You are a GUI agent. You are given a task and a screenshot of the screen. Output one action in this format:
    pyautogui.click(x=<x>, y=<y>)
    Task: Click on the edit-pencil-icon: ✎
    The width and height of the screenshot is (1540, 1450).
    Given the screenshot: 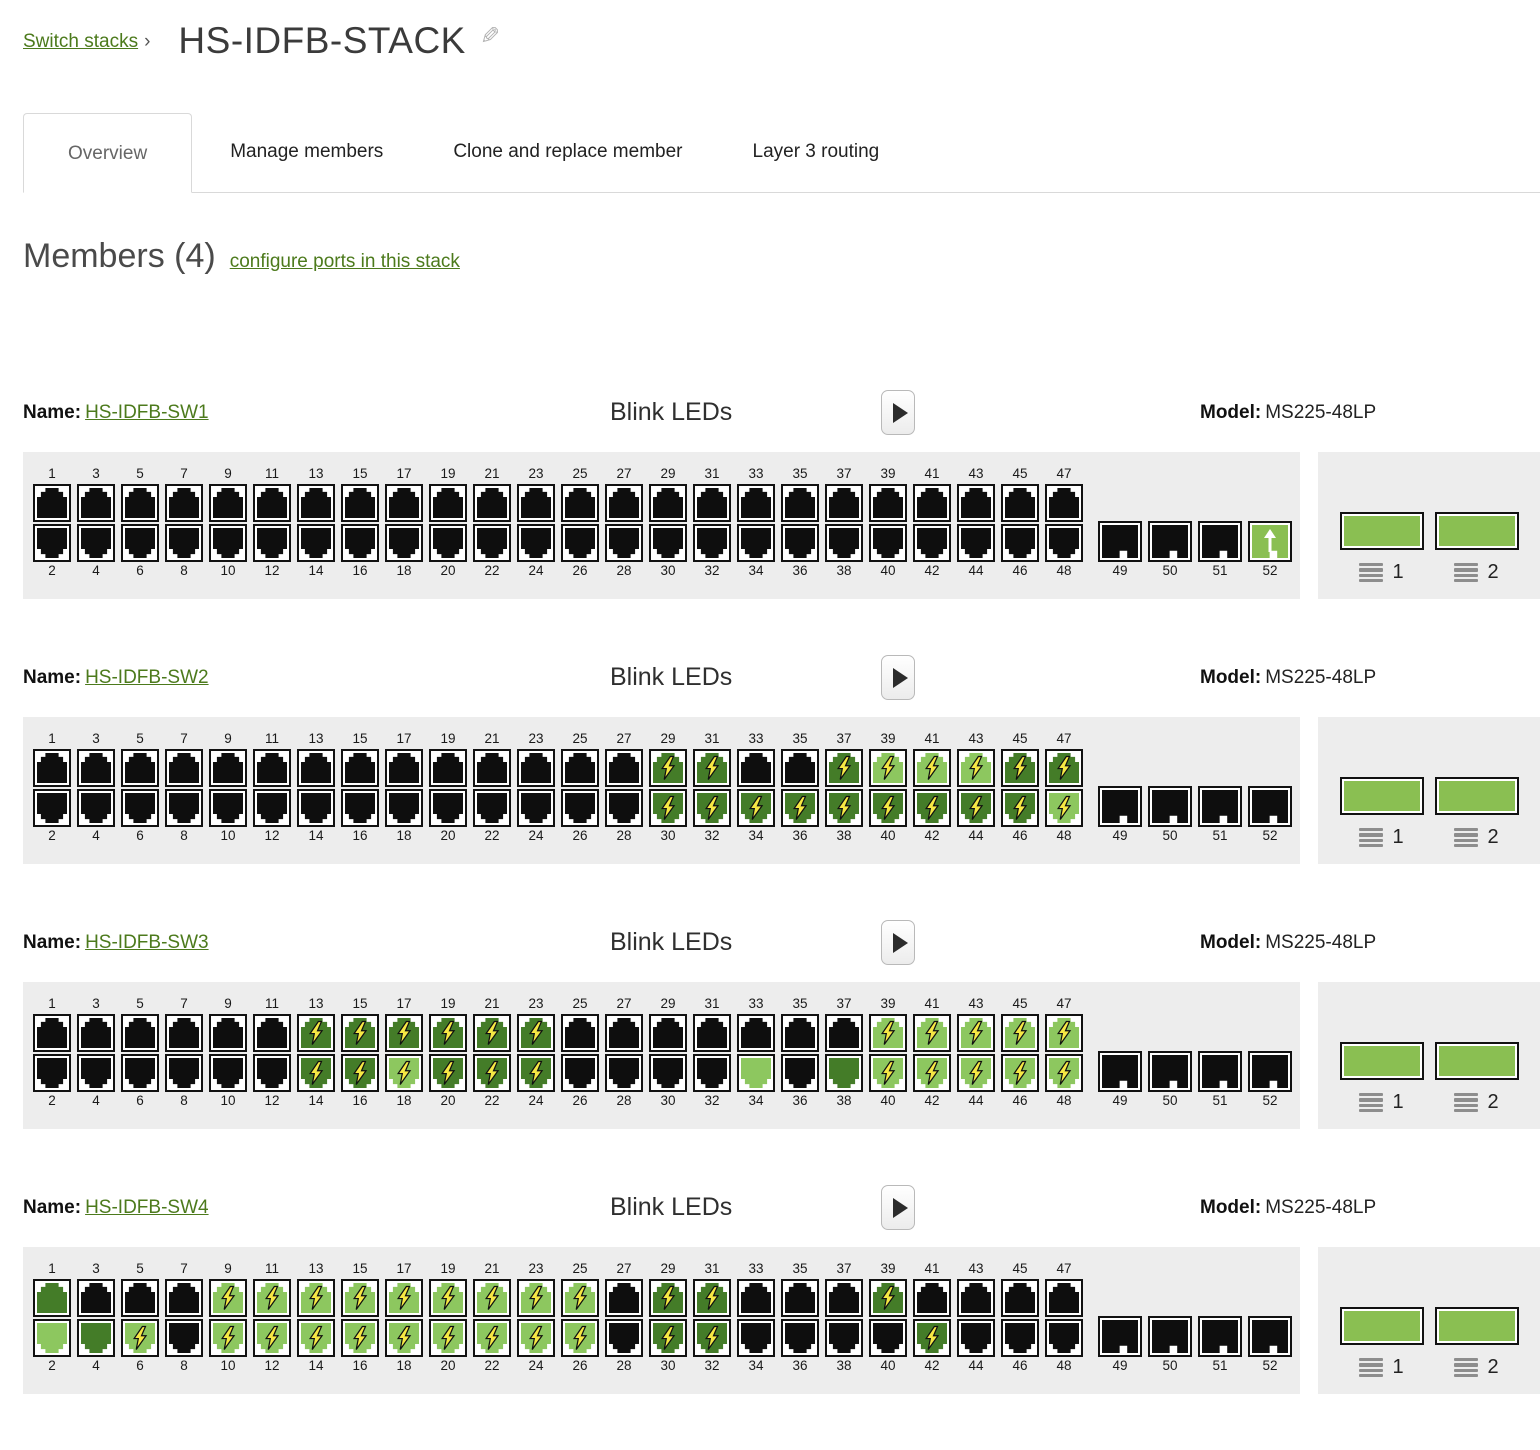 What is the action you would take?
    pyautogui.click(x=489, y=36)
    